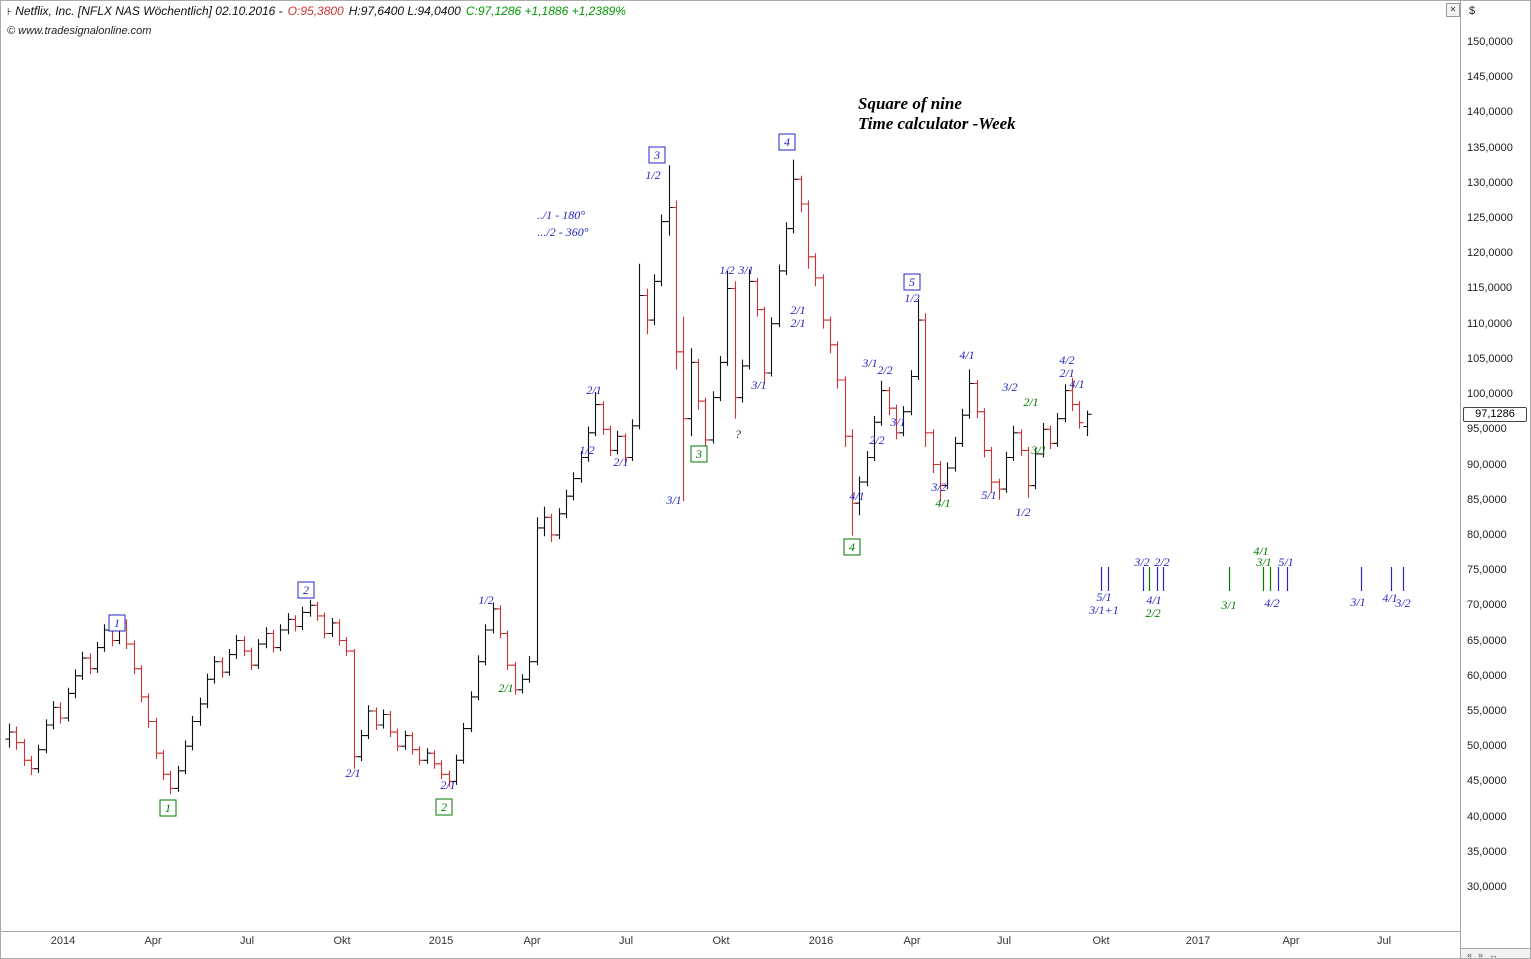 The height and width of the screenshot is (959, 1531). I want to click on close-icon: ✕, so click(1453, 10).